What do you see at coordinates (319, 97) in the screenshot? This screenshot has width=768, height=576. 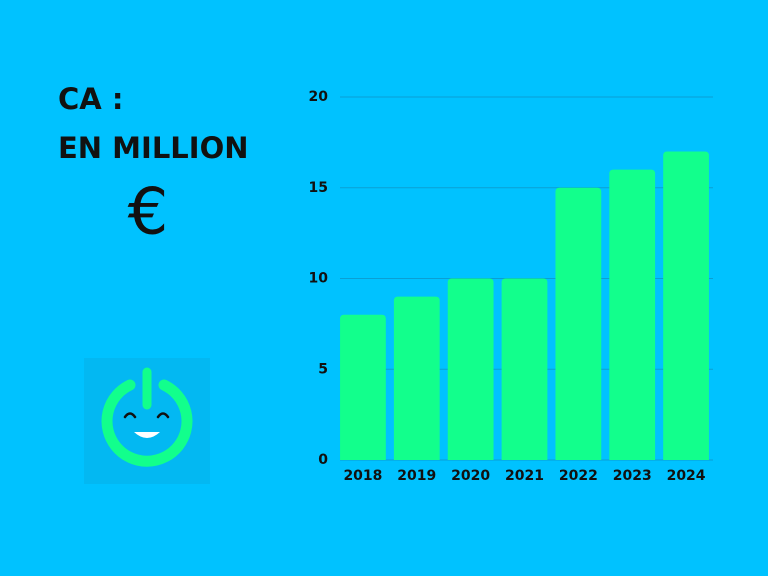 I see `y-tick-label: 20` at bounding box center [319, 97].